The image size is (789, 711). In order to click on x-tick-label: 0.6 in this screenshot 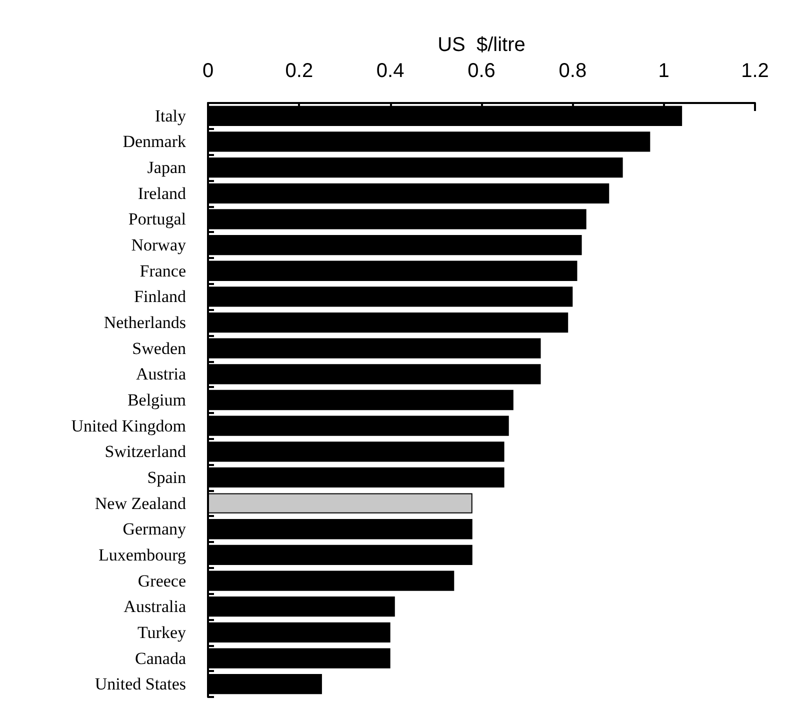, I will do `click(482, 71)`.